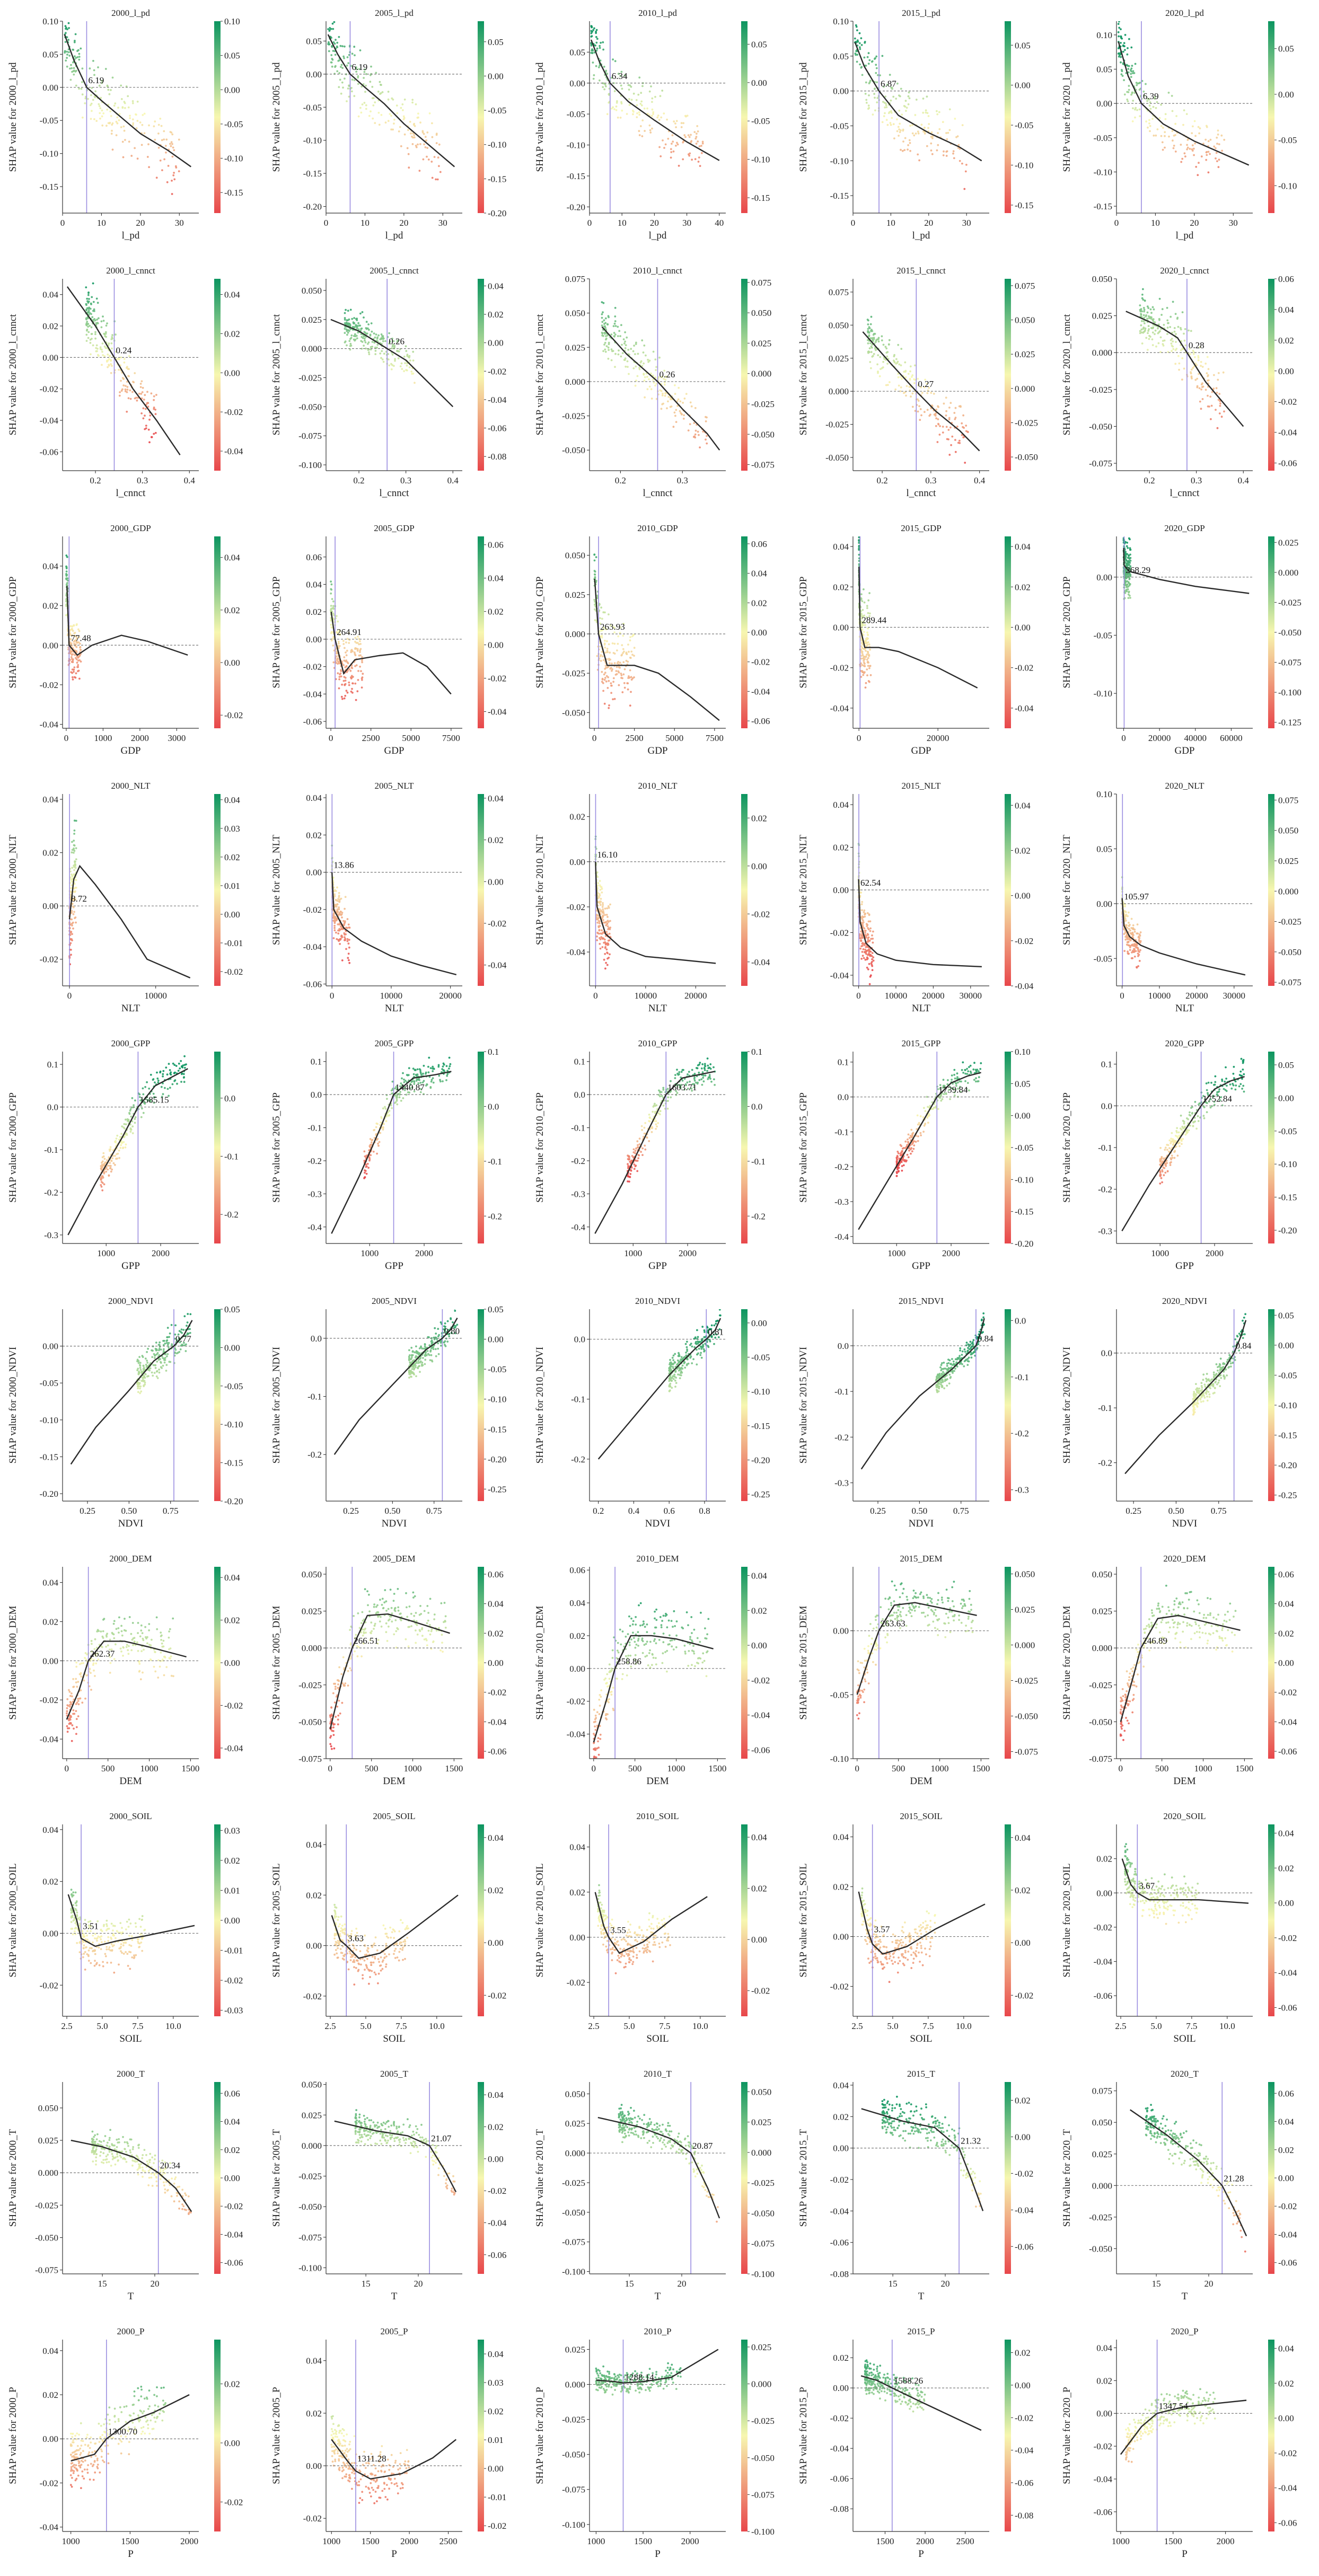 The height and width of the screenshot is (2576, 1319). I want to click on colorbar-tick-label: 0.05, so click(1286, 49).